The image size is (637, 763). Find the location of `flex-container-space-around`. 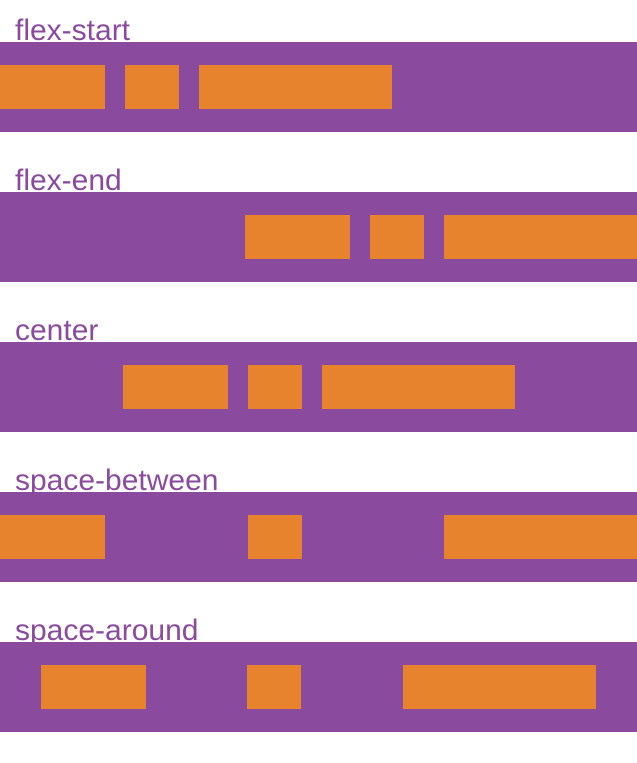

flex-container-space-around is located at coordinates (318, 687).